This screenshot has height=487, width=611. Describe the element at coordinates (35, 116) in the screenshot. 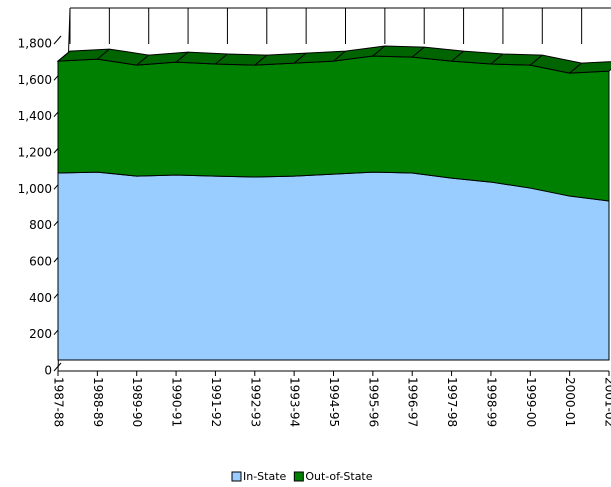

I see `y-tick-label: 1,400` at that location.